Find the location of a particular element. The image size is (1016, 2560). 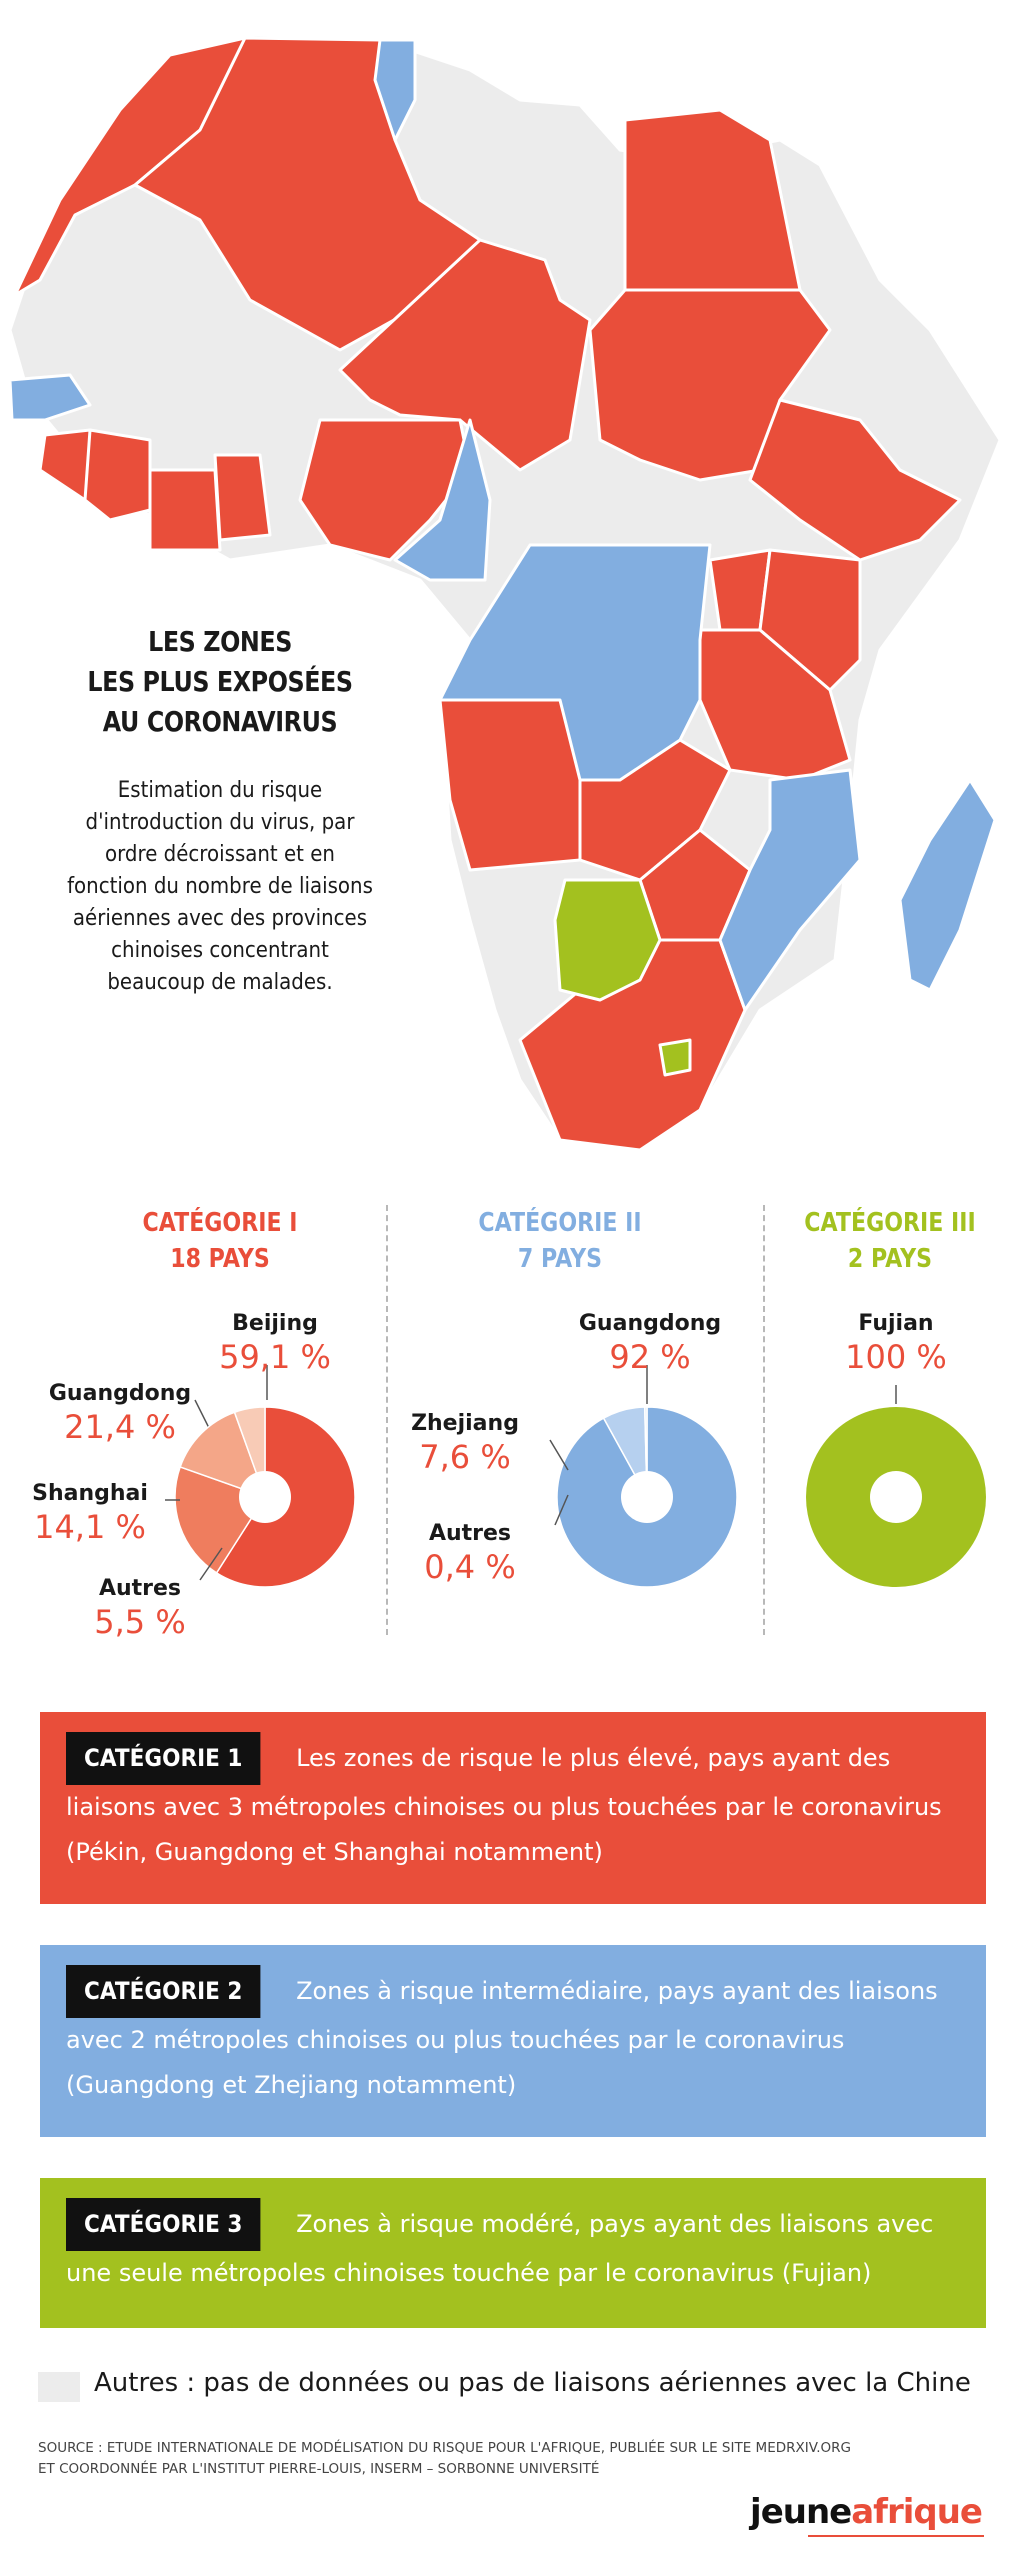

country-tanzania is located at coordinates (775, 705).